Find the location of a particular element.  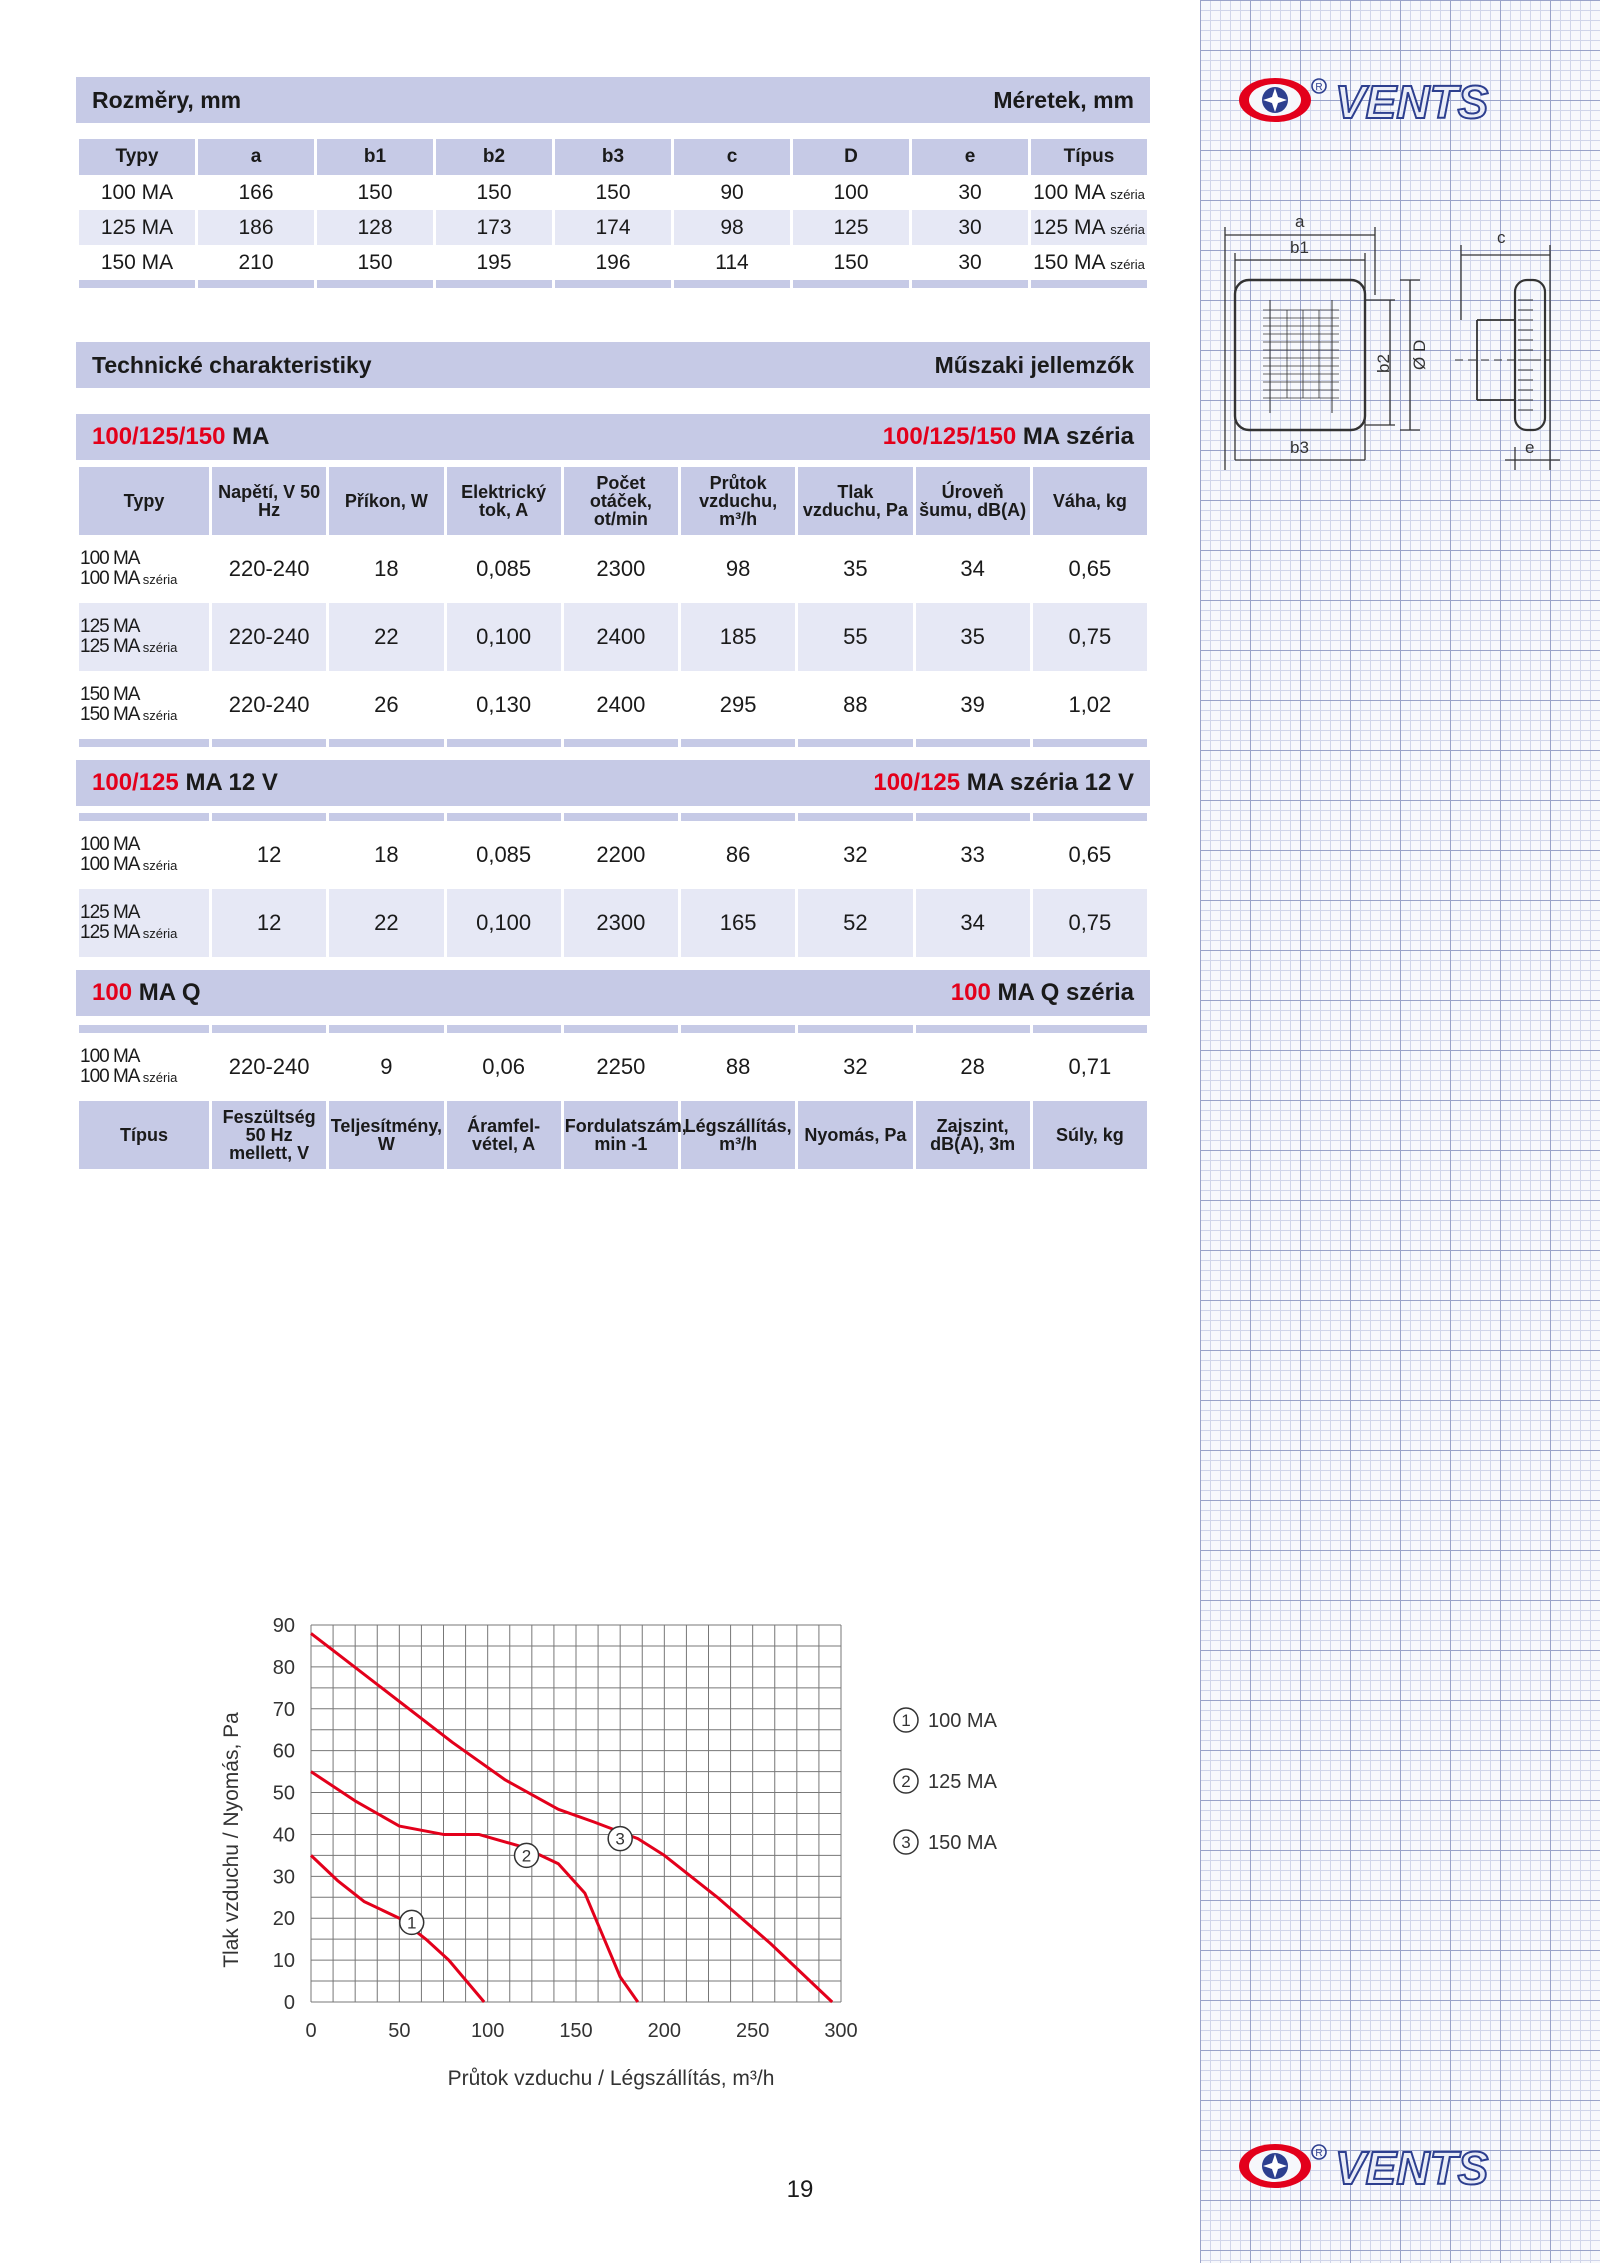

col-header: Súly, kg is located at coordinates (1089, 1135).